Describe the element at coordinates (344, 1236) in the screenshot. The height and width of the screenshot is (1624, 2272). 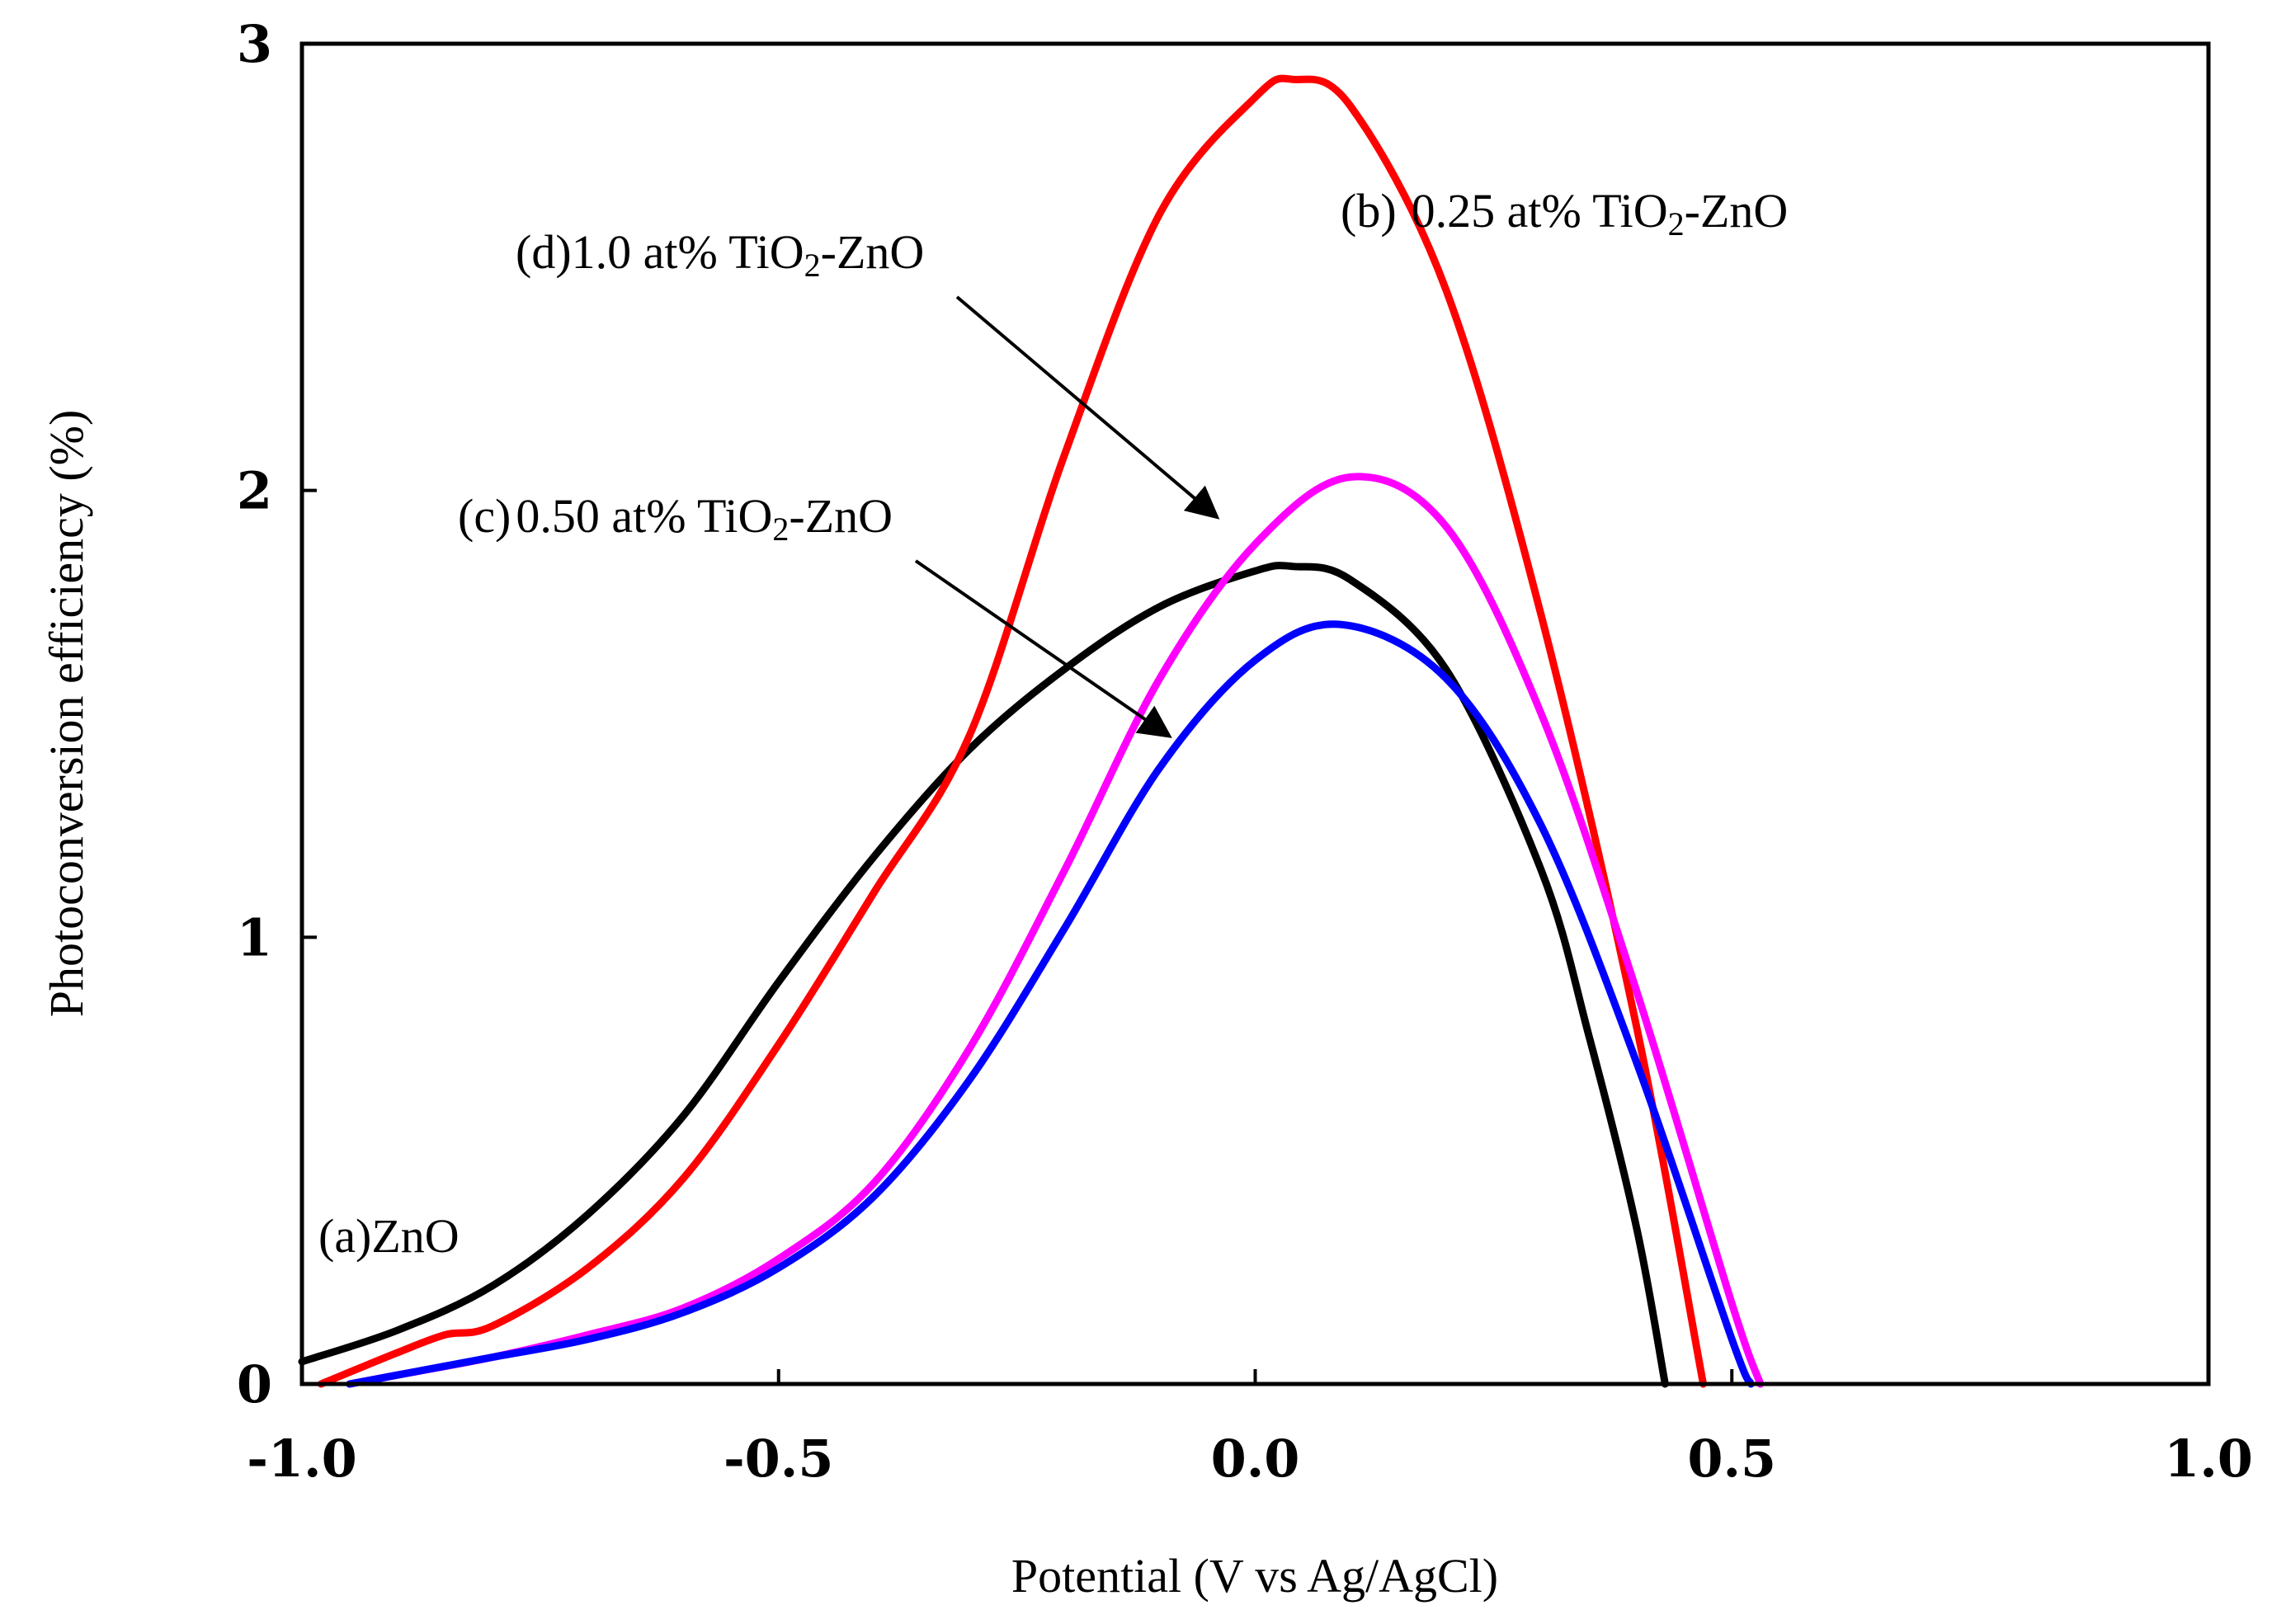
I see `annotation-a-prefix: (a)` at that location.